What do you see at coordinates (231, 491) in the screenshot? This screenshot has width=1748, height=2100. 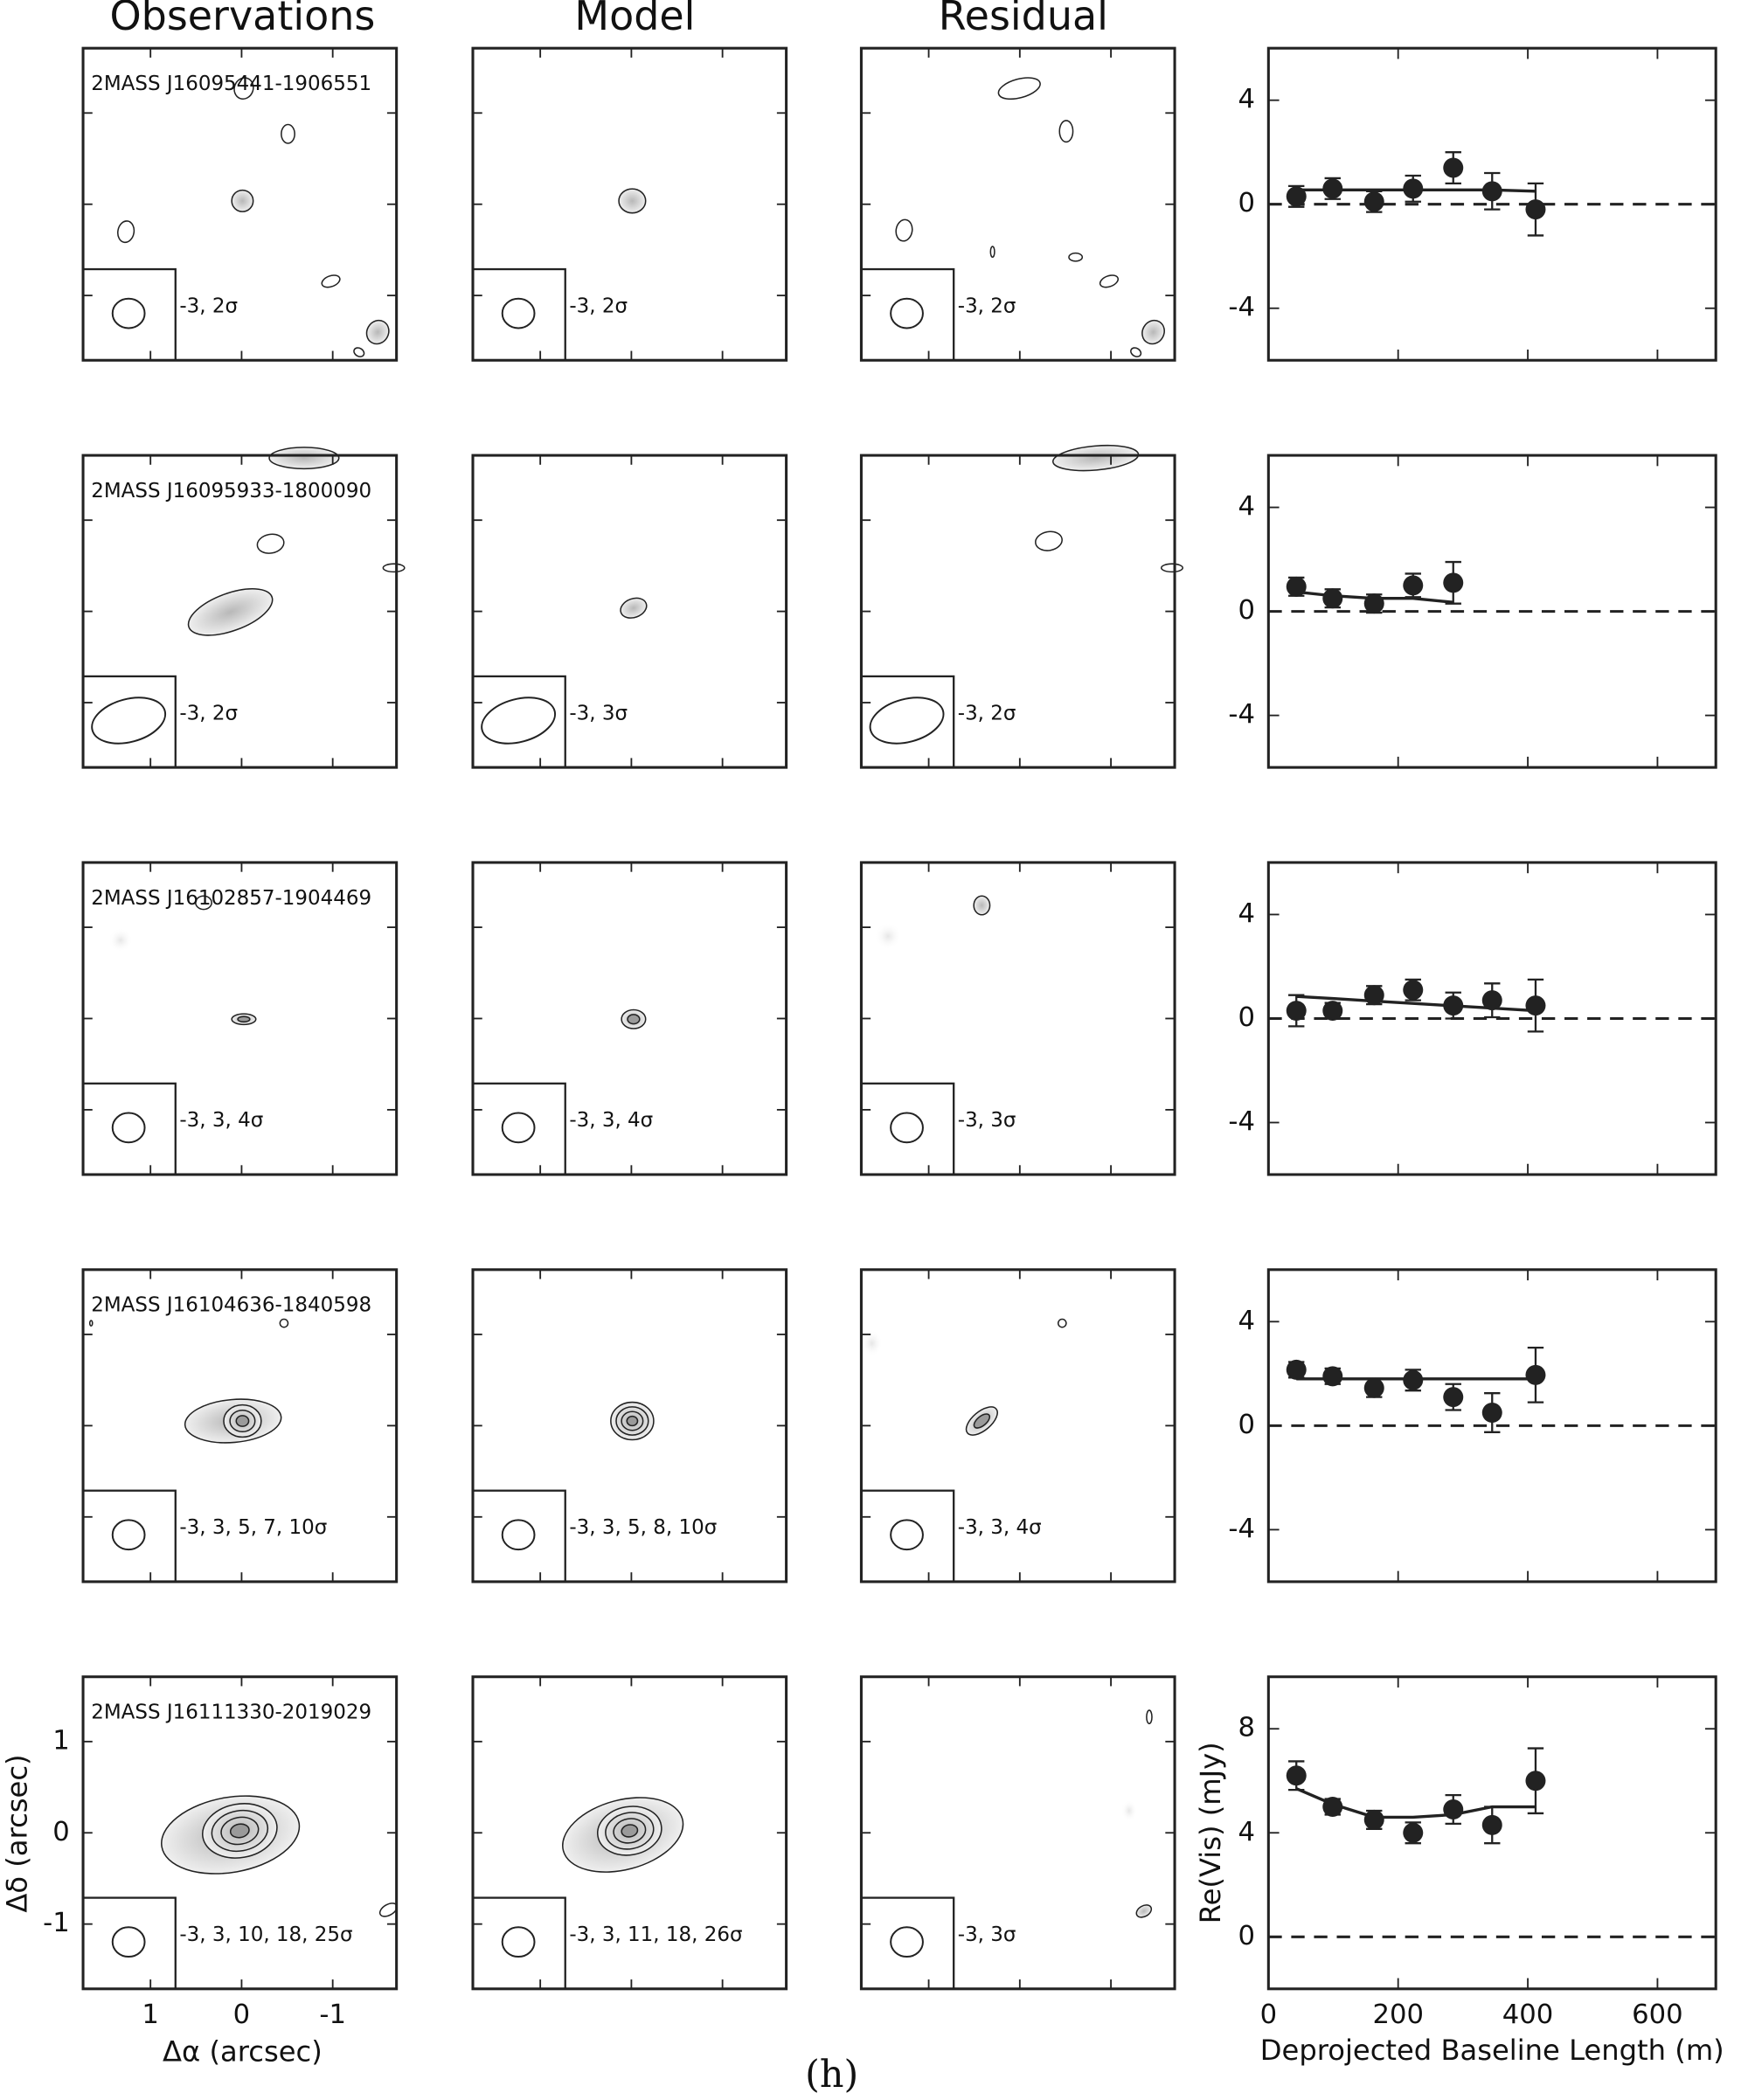 I see `source-name: 2MASS J16095933-1800090` at bounding box center [231, 491].